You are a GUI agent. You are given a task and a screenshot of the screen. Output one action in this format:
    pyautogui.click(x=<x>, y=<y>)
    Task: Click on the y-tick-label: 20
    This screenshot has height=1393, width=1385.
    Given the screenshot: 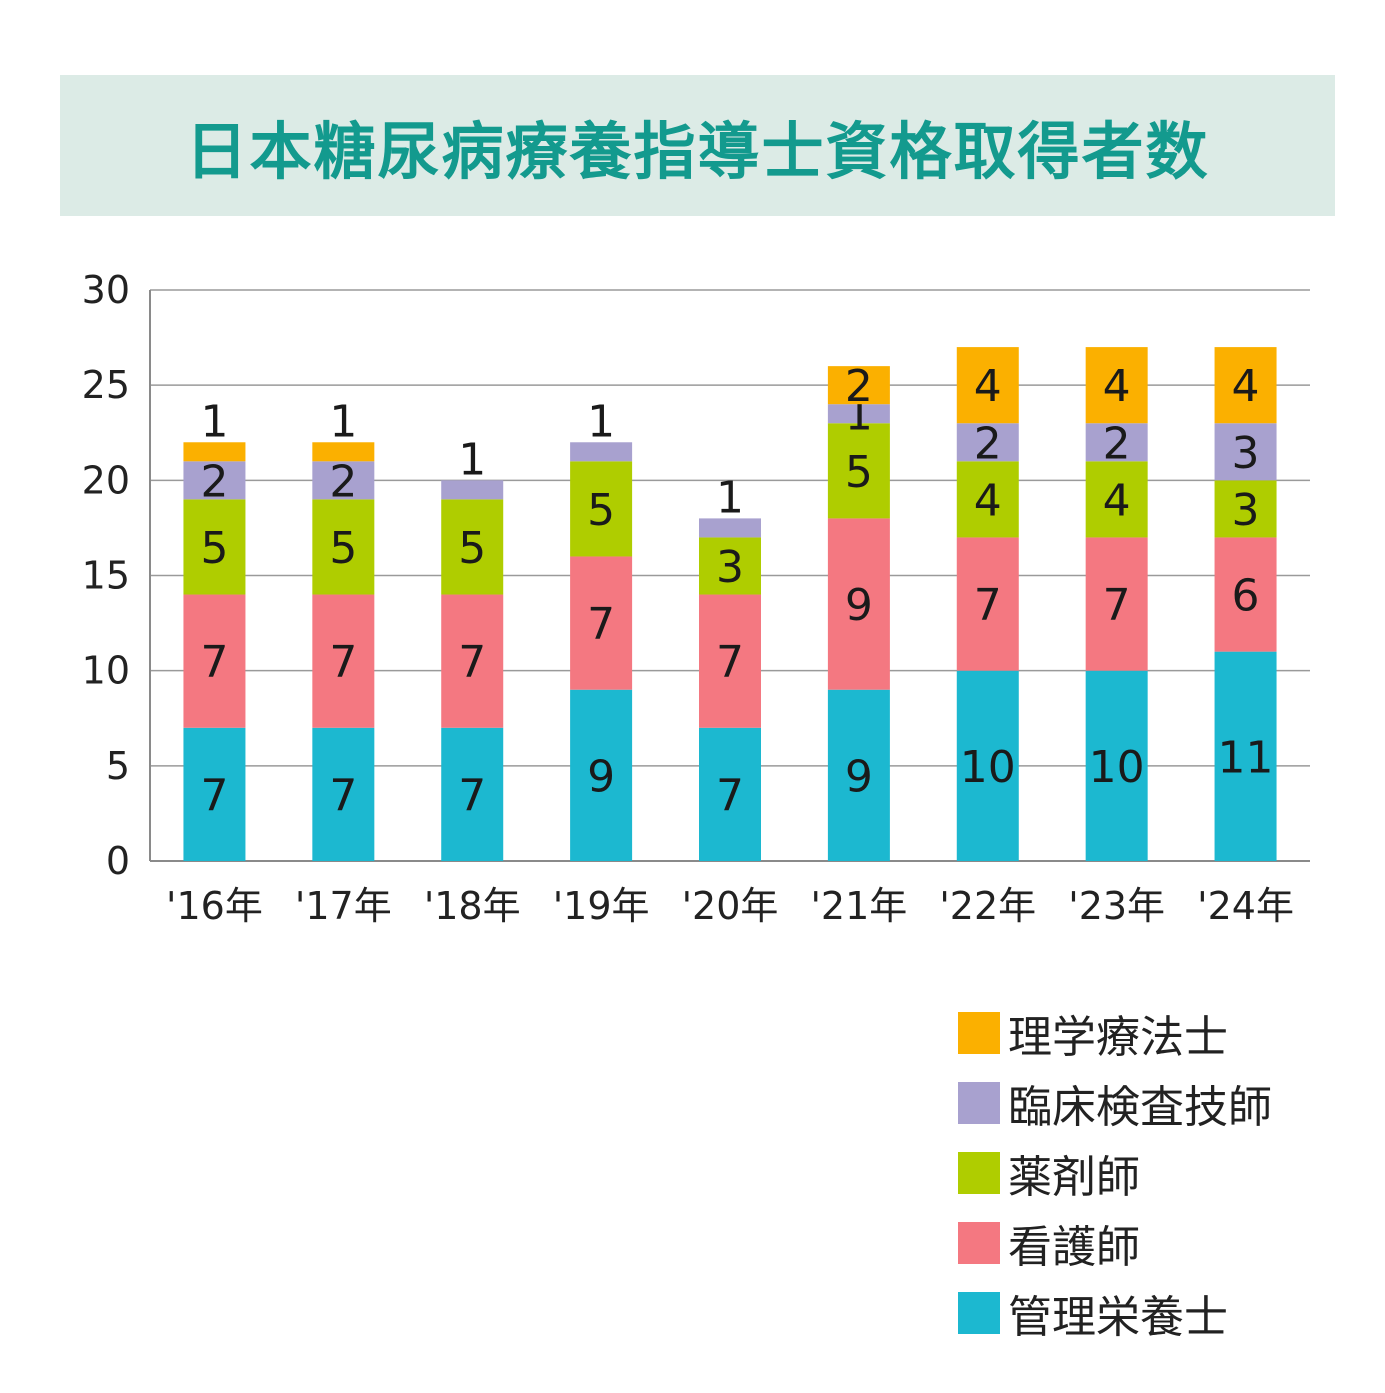 What is the action you would take?
    pyautogui.click(x=106, y=480)
    